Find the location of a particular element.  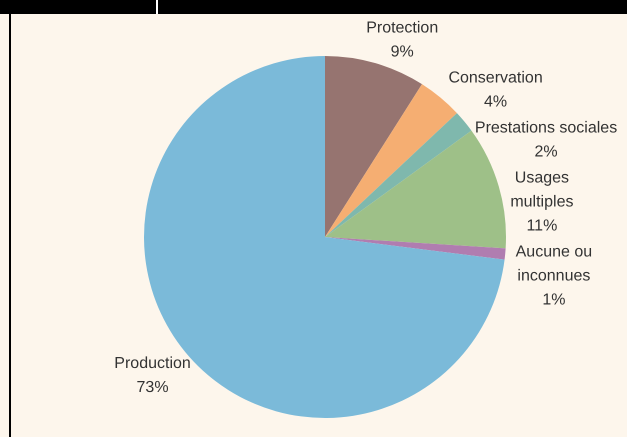

data-label: 11% is located at coordinates (542, 225).